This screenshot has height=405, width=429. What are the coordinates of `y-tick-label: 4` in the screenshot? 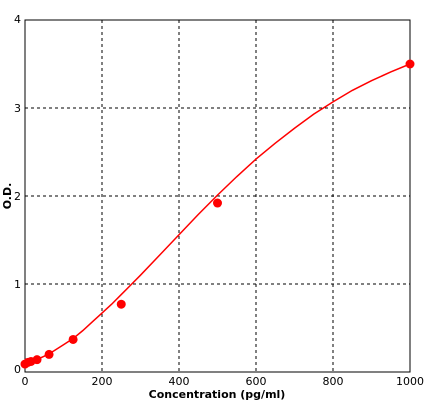 It's located at (17, 19).